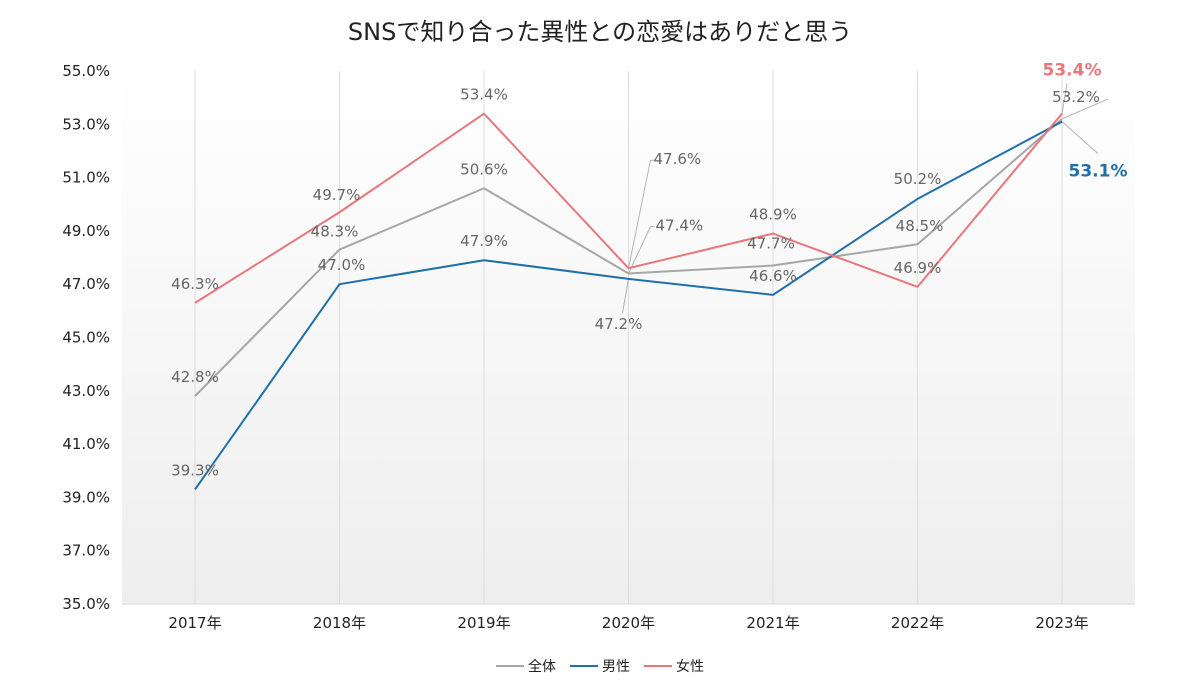 The image size is (1200, 685). Describe the element at coordinates (616, 667) in the screenshot. I see `legend-label-male: 男性` at that location.